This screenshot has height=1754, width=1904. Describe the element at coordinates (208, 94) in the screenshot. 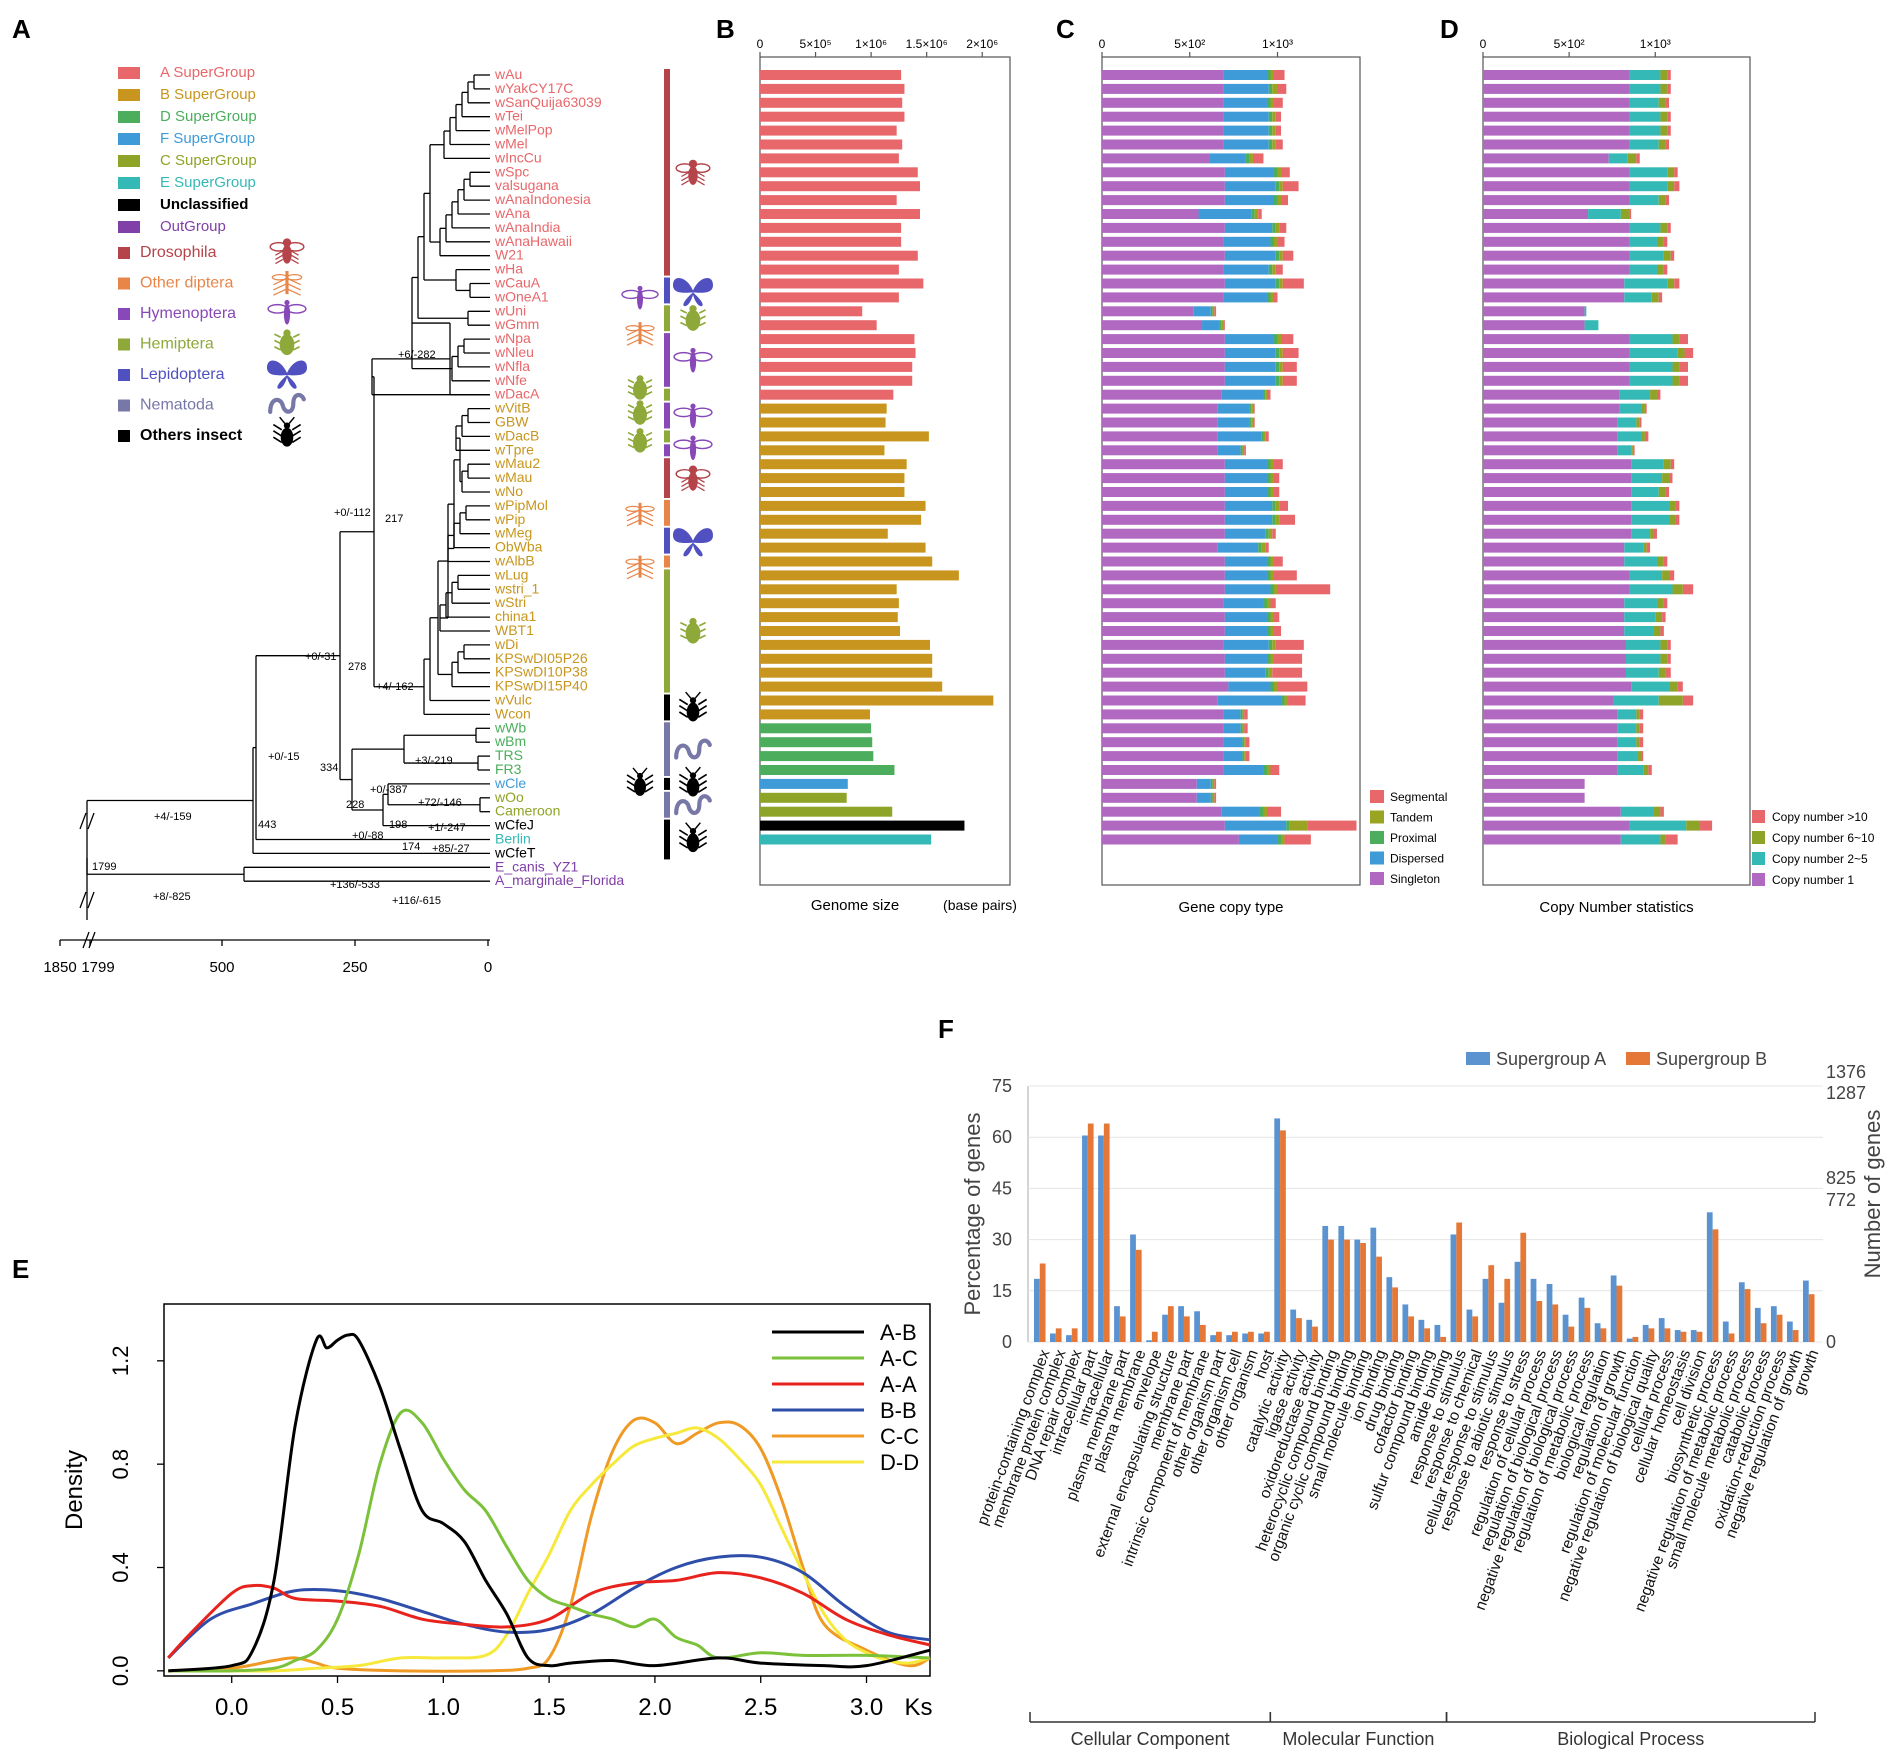

I see `legend-label: B SuperGroup` at that location.